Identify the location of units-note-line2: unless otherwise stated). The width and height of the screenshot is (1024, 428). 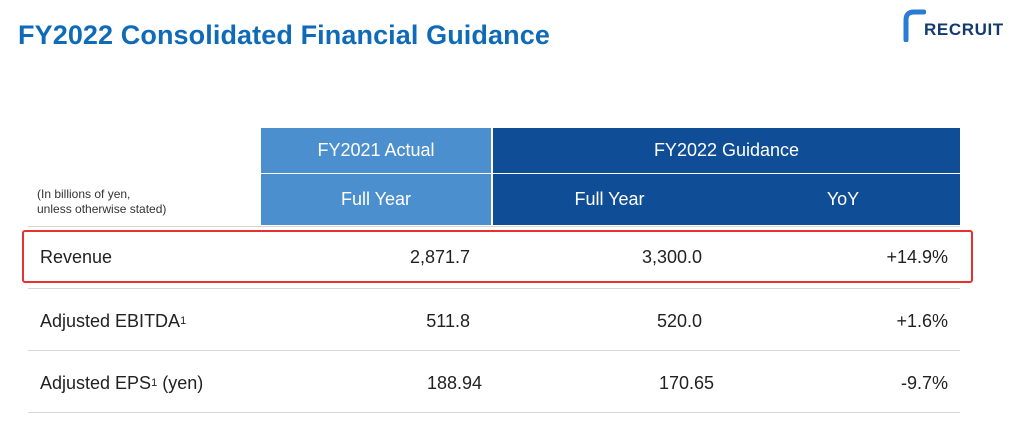
(102, 209).